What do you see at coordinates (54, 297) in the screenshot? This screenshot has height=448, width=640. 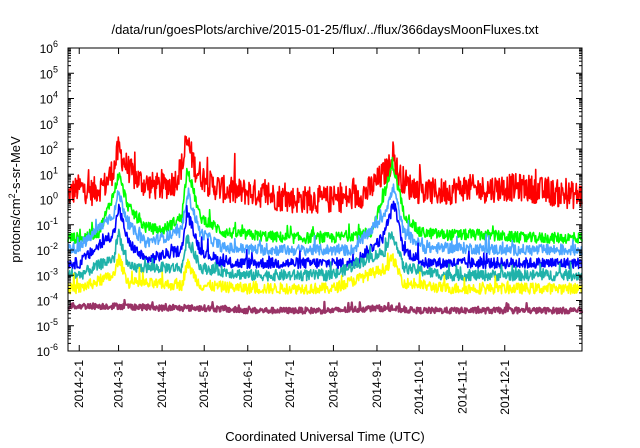 I see `y-tick-exponent: -4` at bounding box center [54, 297].